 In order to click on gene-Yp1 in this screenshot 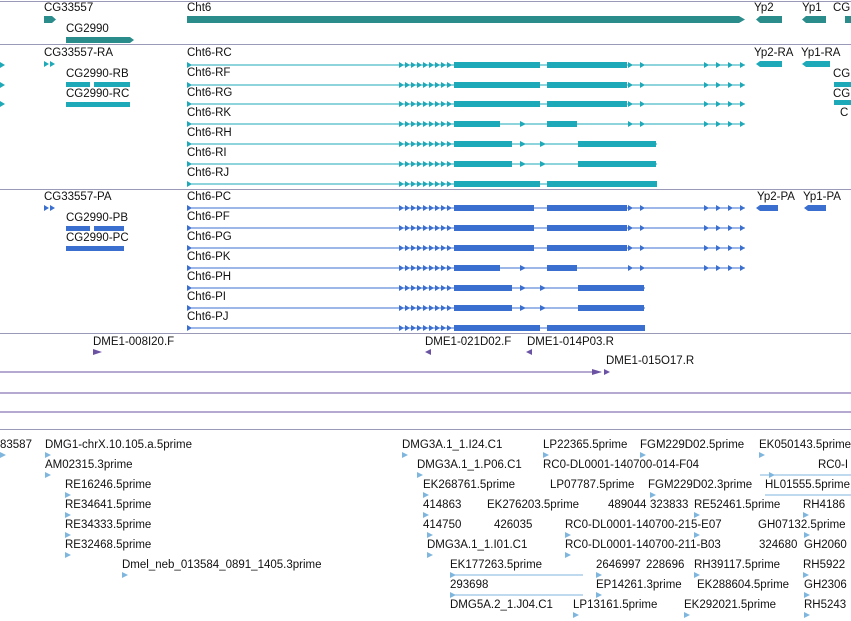, I will do `click(814, 19)`.